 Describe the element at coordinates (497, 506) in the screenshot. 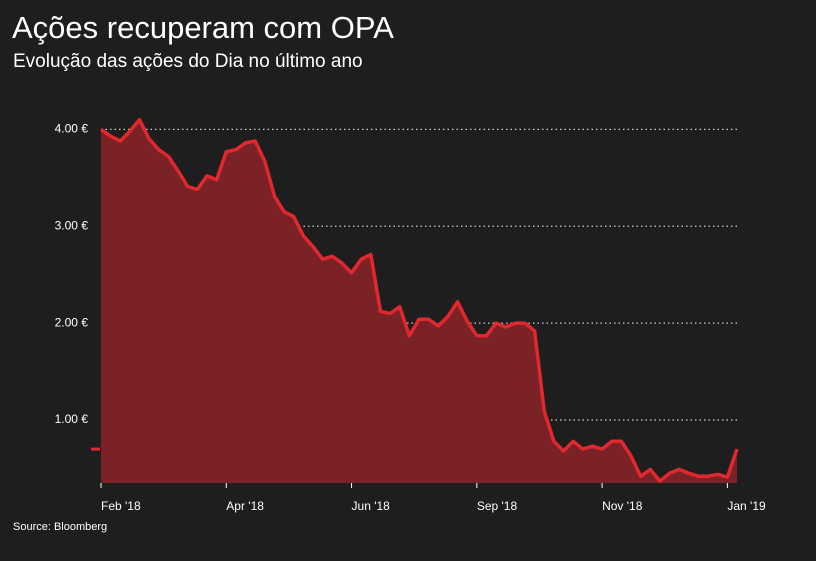

I see `x-tick-label: Sep '18` at that location.